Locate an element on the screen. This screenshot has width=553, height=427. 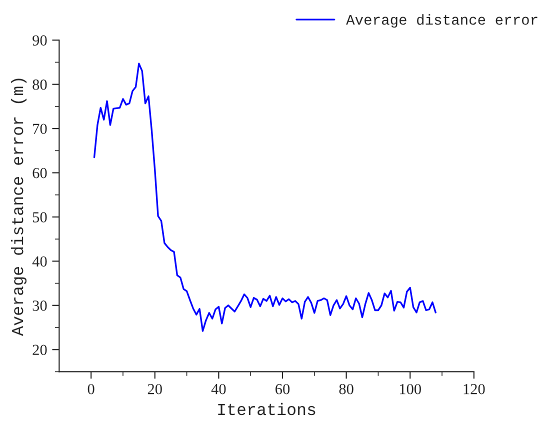
x-tick-label: 80 is located at coordinates (346, 389).